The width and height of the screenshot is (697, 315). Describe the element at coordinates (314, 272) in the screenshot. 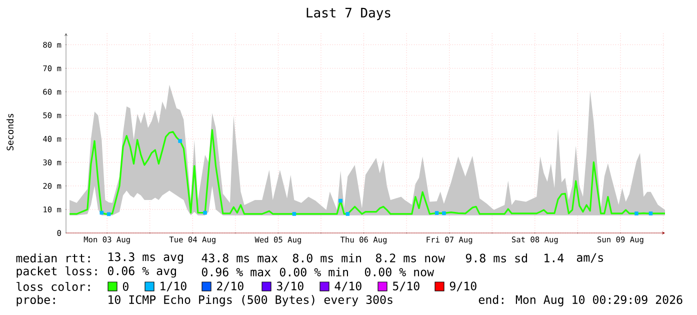

I see `text: 0.00 % min` at that location.